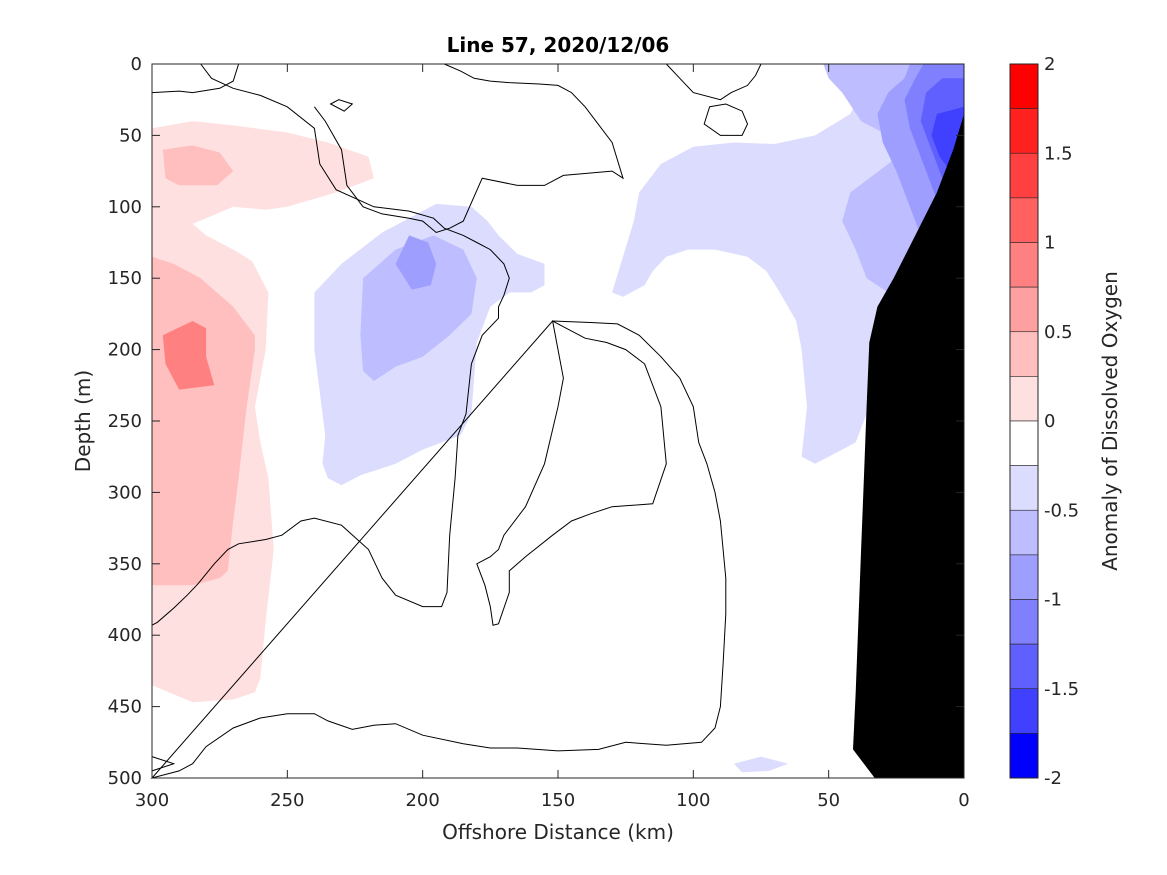 Image resolution: width=1167 pixels, height=875 pixels. I want to click on zero-contour-east-upper, so click(713, 82).